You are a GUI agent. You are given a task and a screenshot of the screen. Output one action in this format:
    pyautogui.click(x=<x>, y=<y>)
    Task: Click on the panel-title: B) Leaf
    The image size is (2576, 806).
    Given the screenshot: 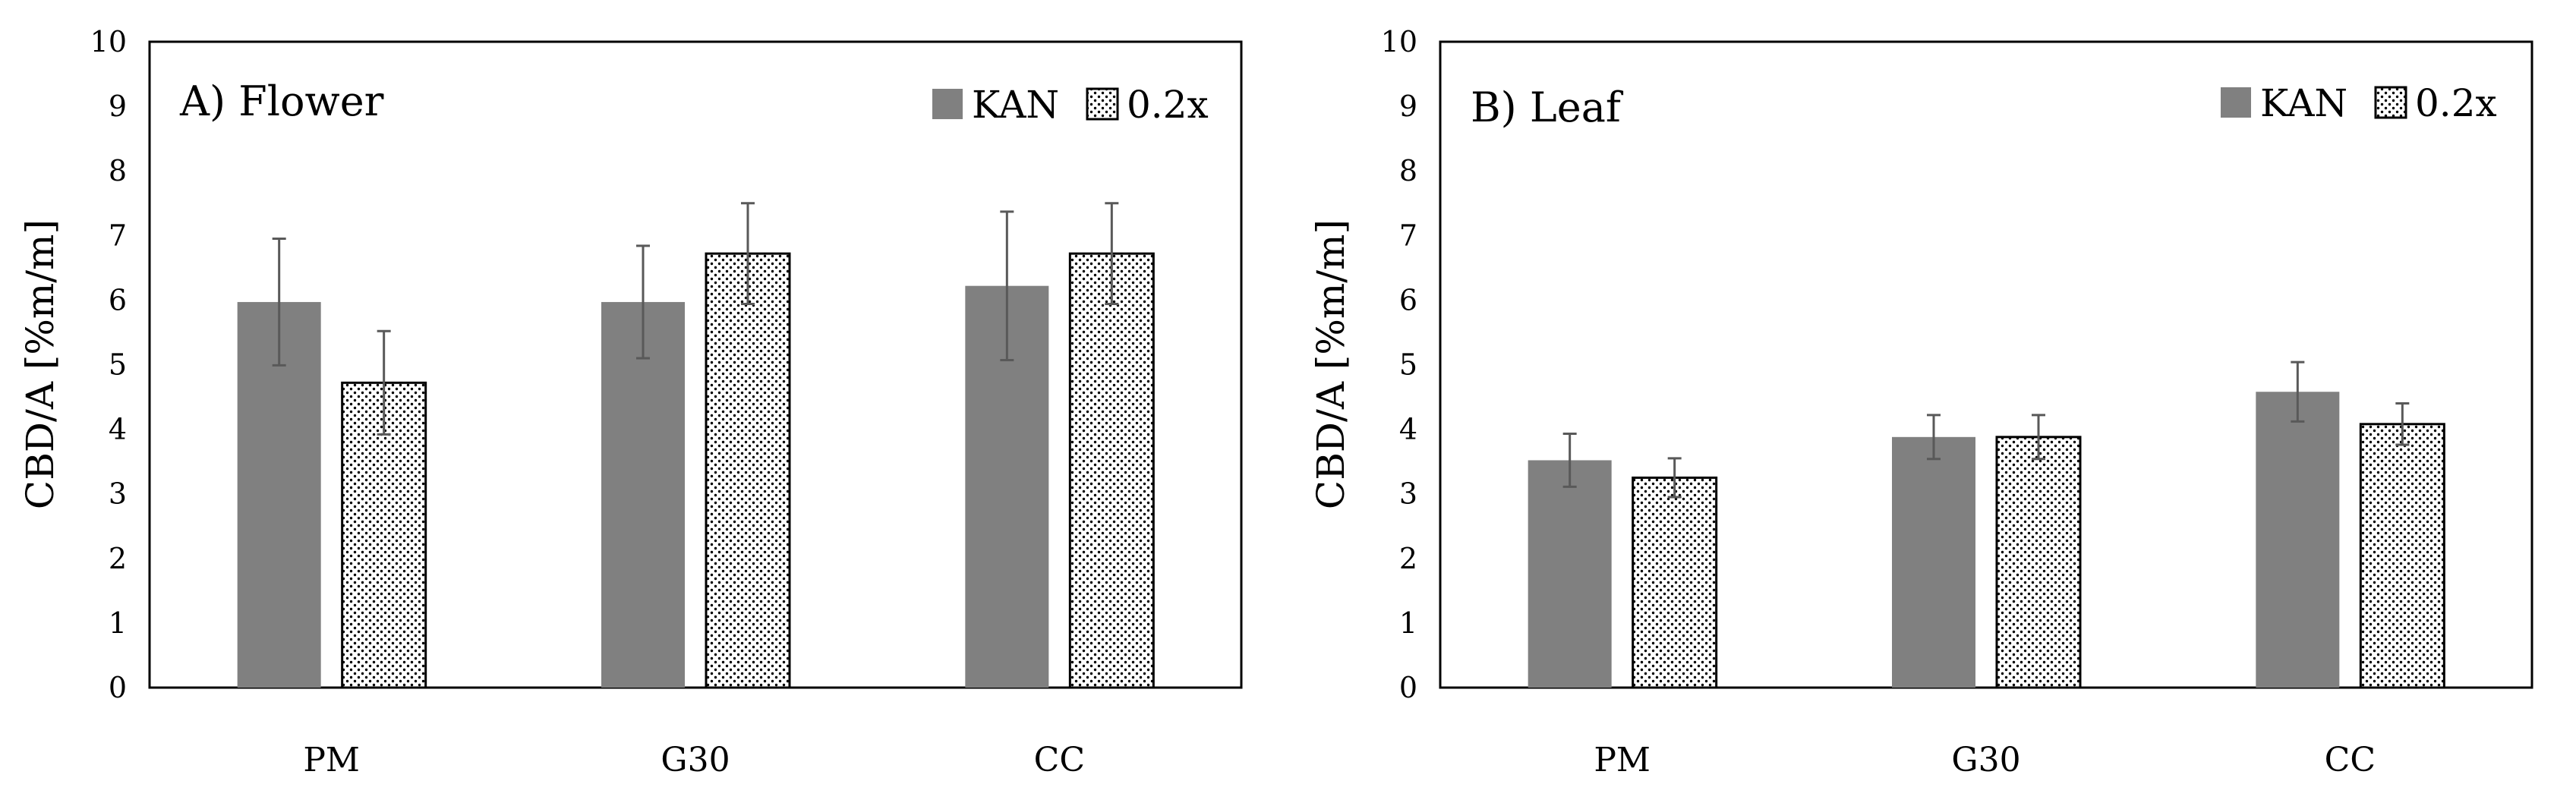 What is the action you would take?
    pyautogui.click(x=1547, y=107)
    